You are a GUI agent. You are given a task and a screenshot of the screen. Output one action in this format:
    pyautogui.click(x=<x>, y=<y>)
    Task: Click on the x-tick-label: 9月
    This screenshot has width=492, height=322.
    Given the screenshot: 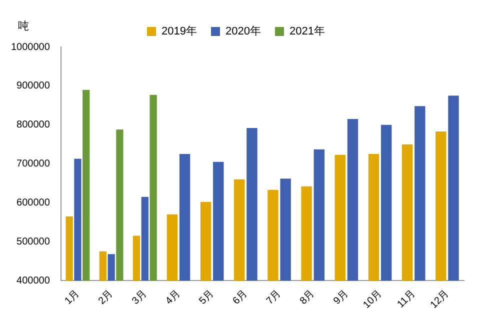 What is the action you would take?
    pyautogui.click(x=341, y=297)
    